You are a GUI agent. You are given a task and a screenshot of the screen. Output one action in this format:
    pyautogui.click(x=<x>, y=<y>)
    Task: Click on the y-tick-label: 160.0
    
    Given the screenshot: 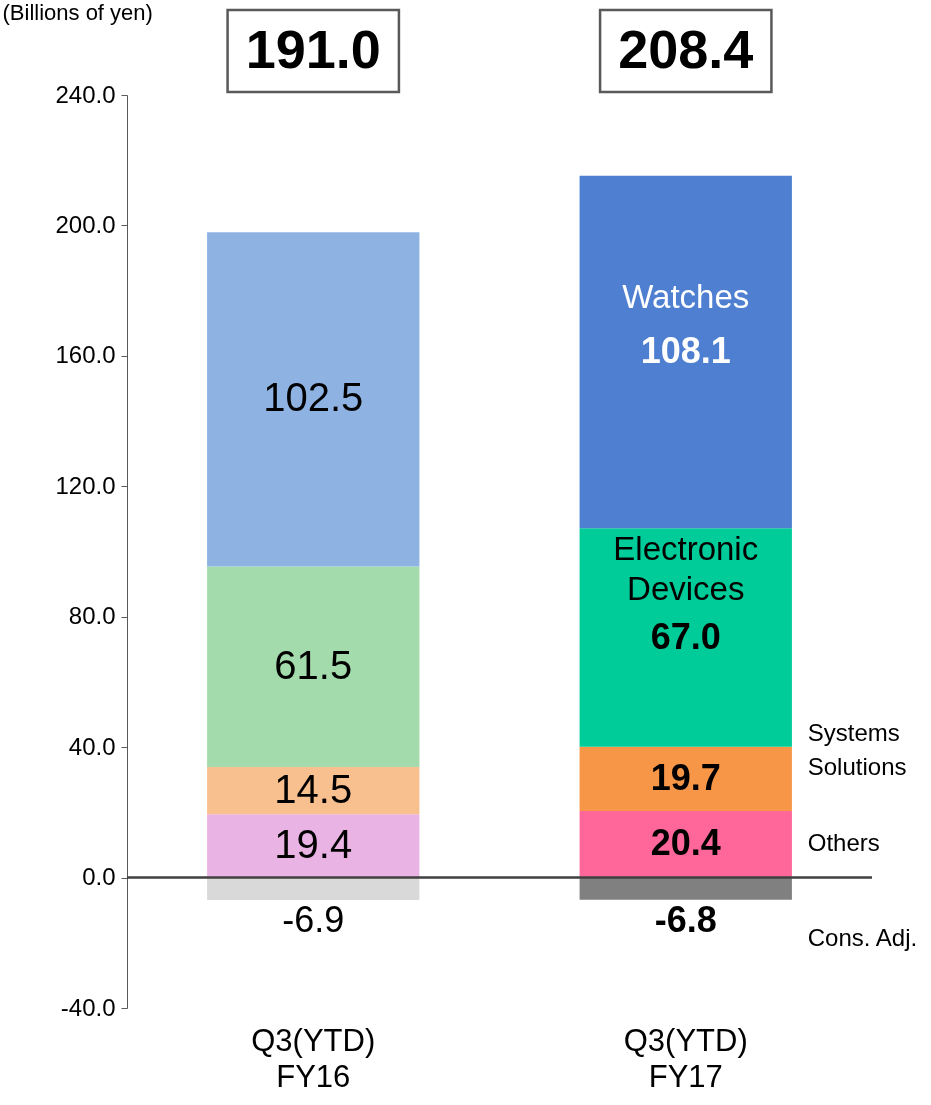 What is the action you would take?
    pyautogui.click(x=85, y=355)
    